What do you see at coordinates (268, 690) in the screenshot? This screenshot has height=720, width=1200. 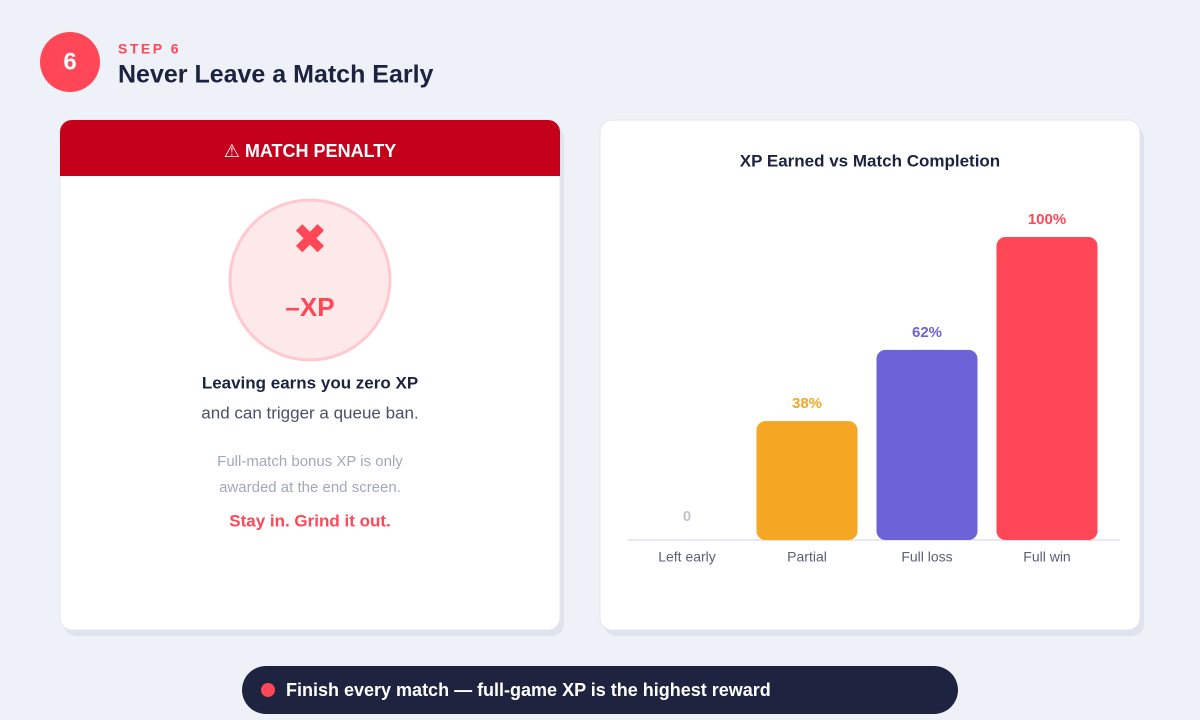 I see `footer-dot` at bounding box center [268, 690].